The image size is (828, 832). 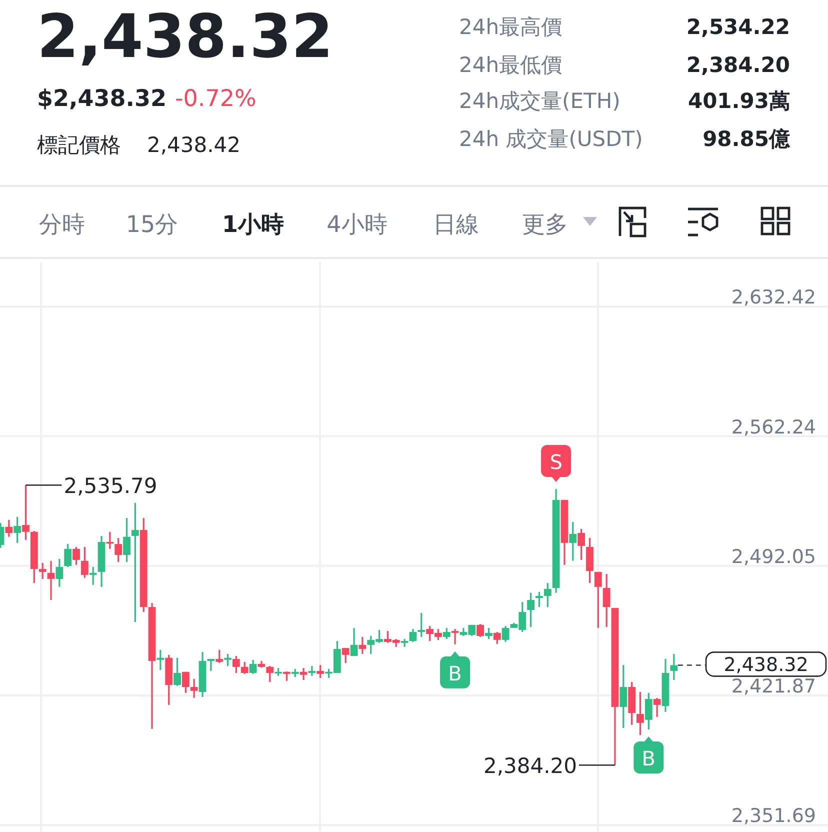 What do you see at coordinates (738, 65) in the screenshot?
I see `text: 2,384.20` at bounding box center [738, 65].